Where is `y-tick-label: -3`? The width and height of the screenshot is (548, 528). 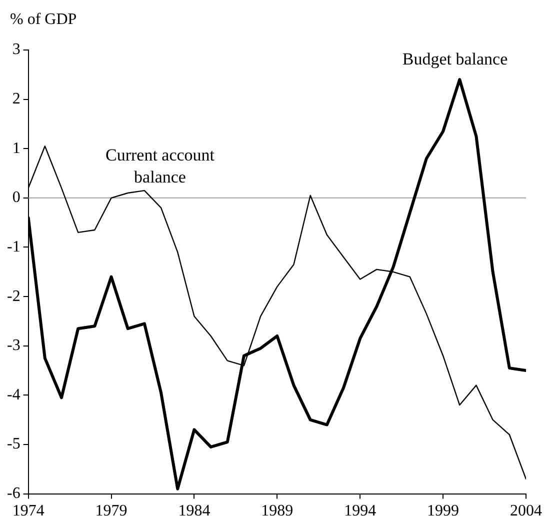 y-tick-label: -3 is located at coordinates (13, 345).